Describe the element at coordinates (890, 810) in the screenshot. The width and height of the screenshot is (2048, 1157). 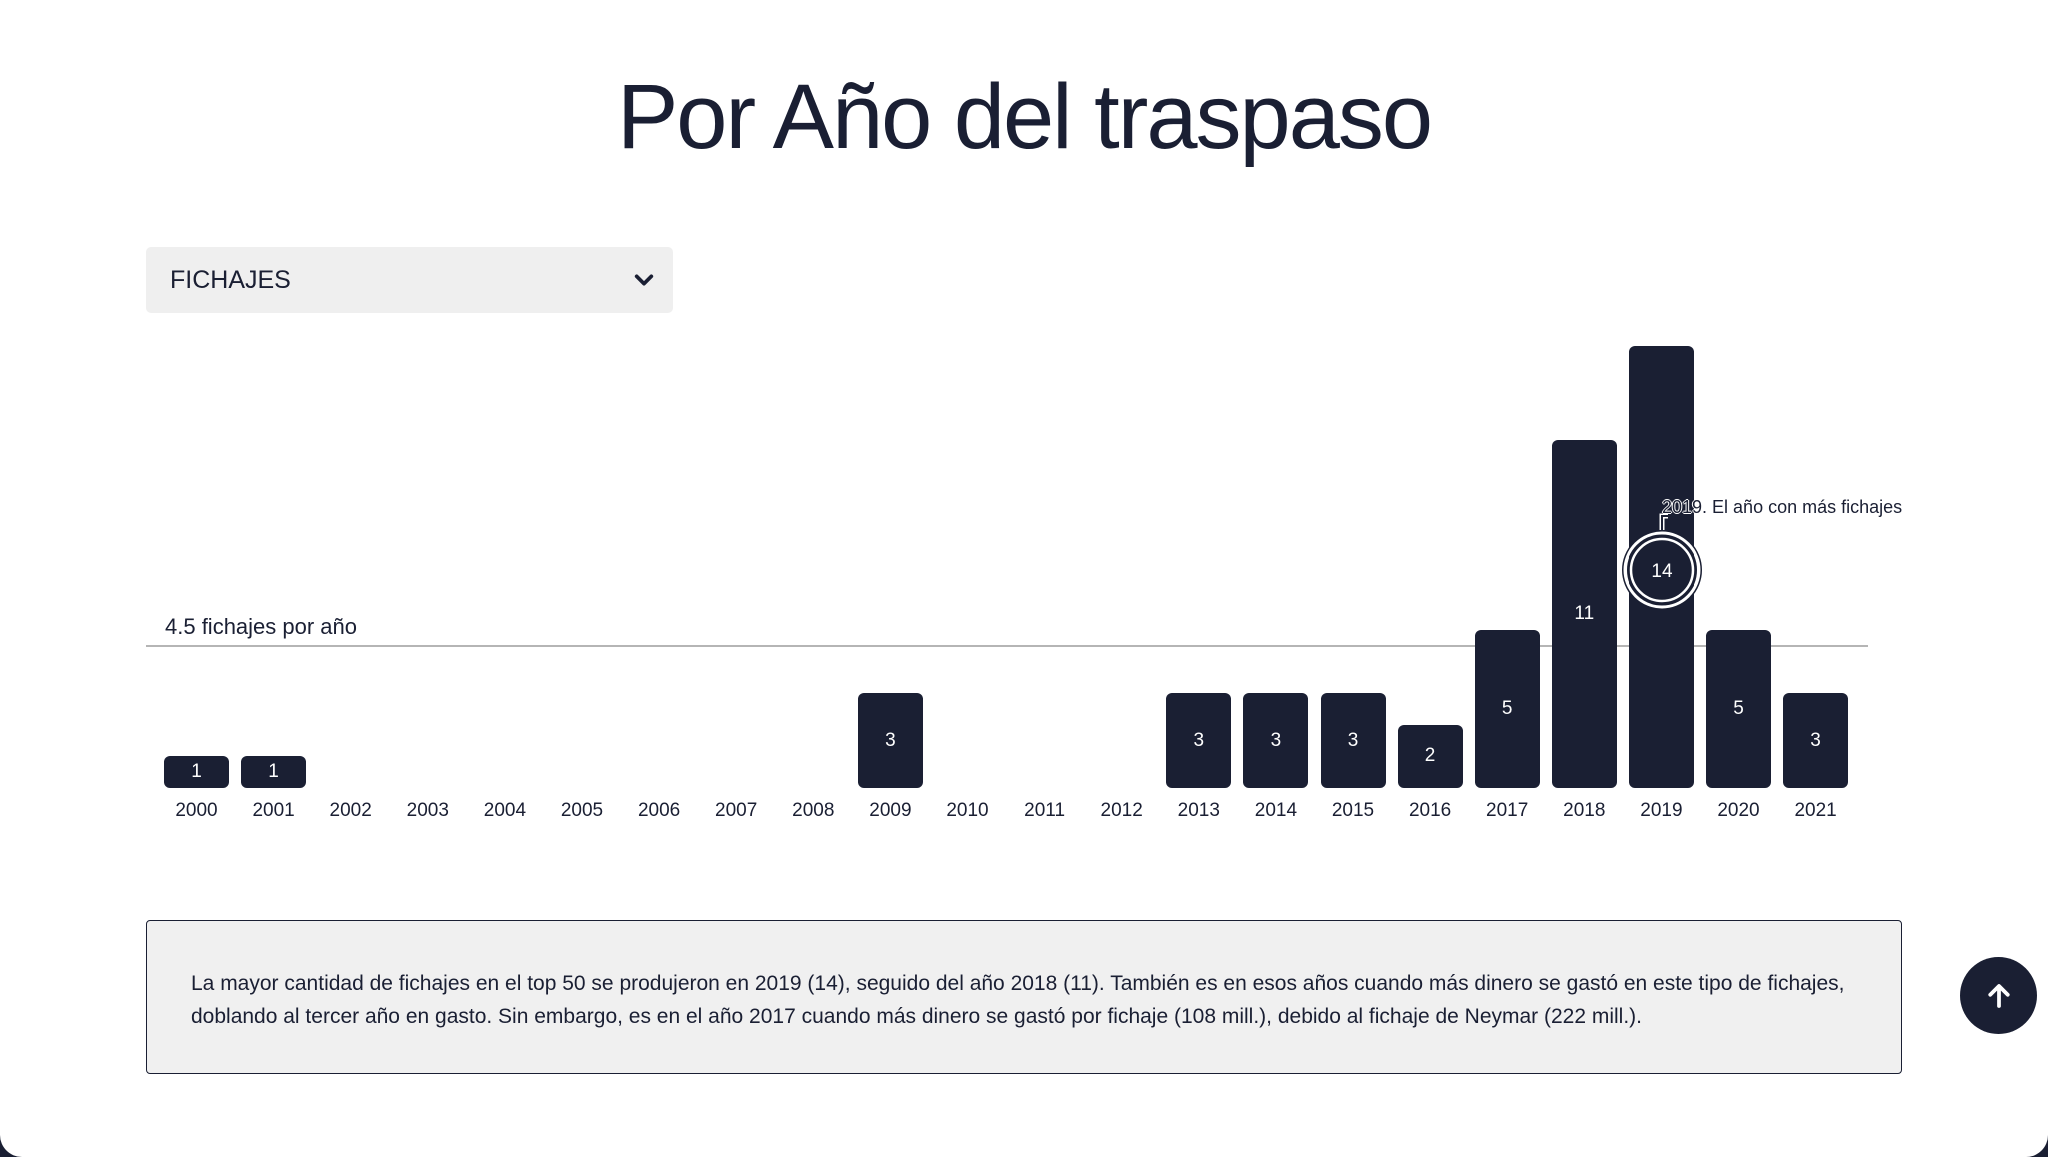
I see `x-axis-tick: 2009` at that location.